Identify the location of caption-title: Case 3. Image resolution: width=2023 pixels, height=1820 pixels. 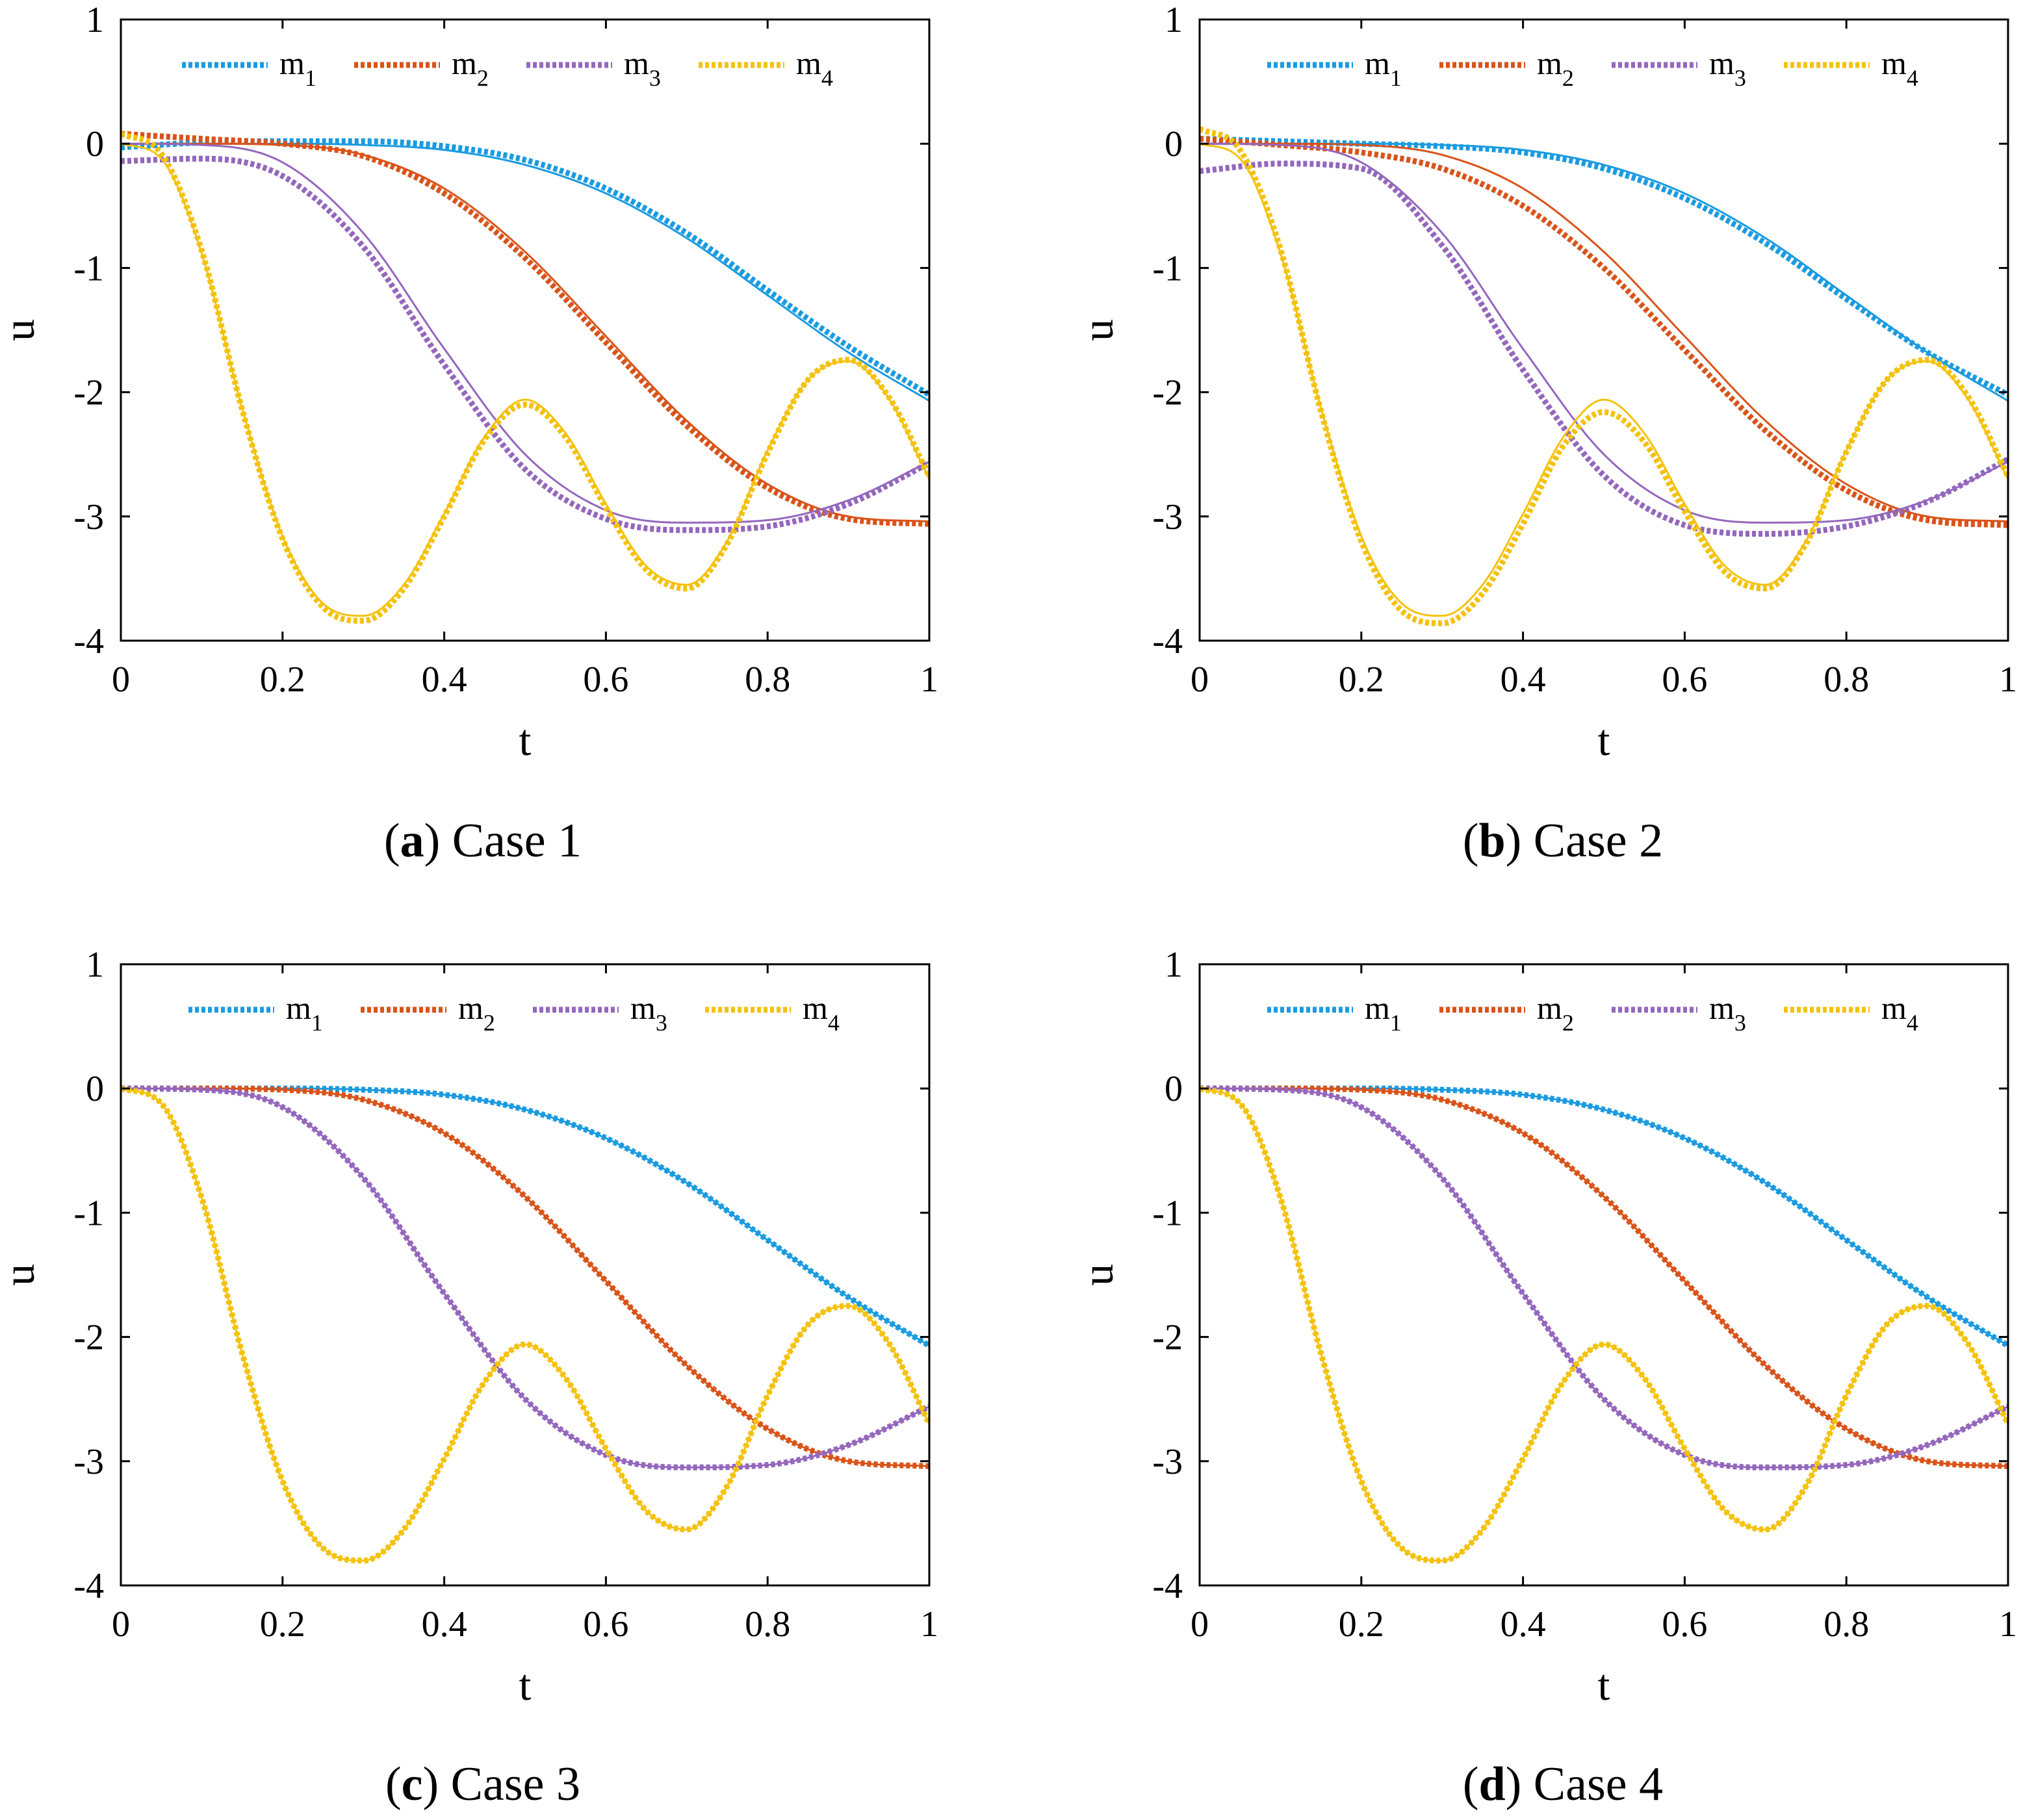
(515, 1784).